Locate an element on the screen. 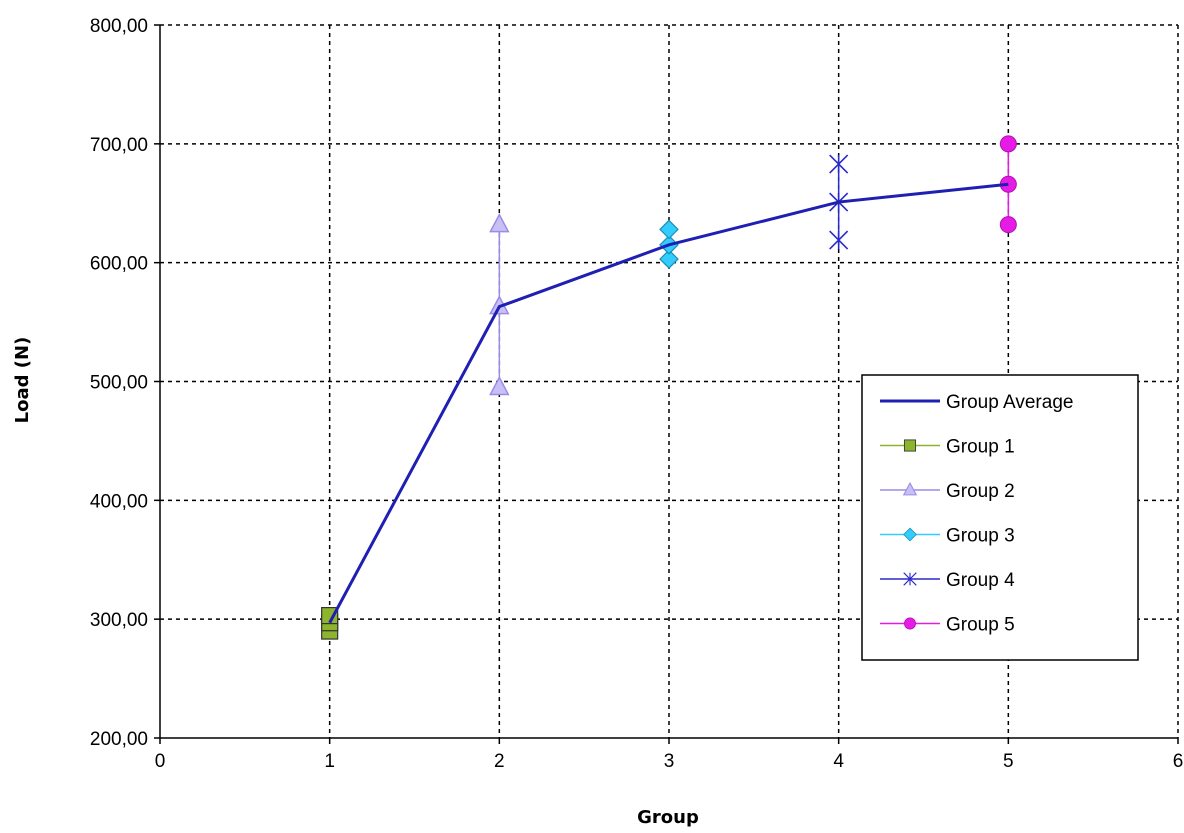  y-tick-label: 300,00 is located at coordinates (119, 620).